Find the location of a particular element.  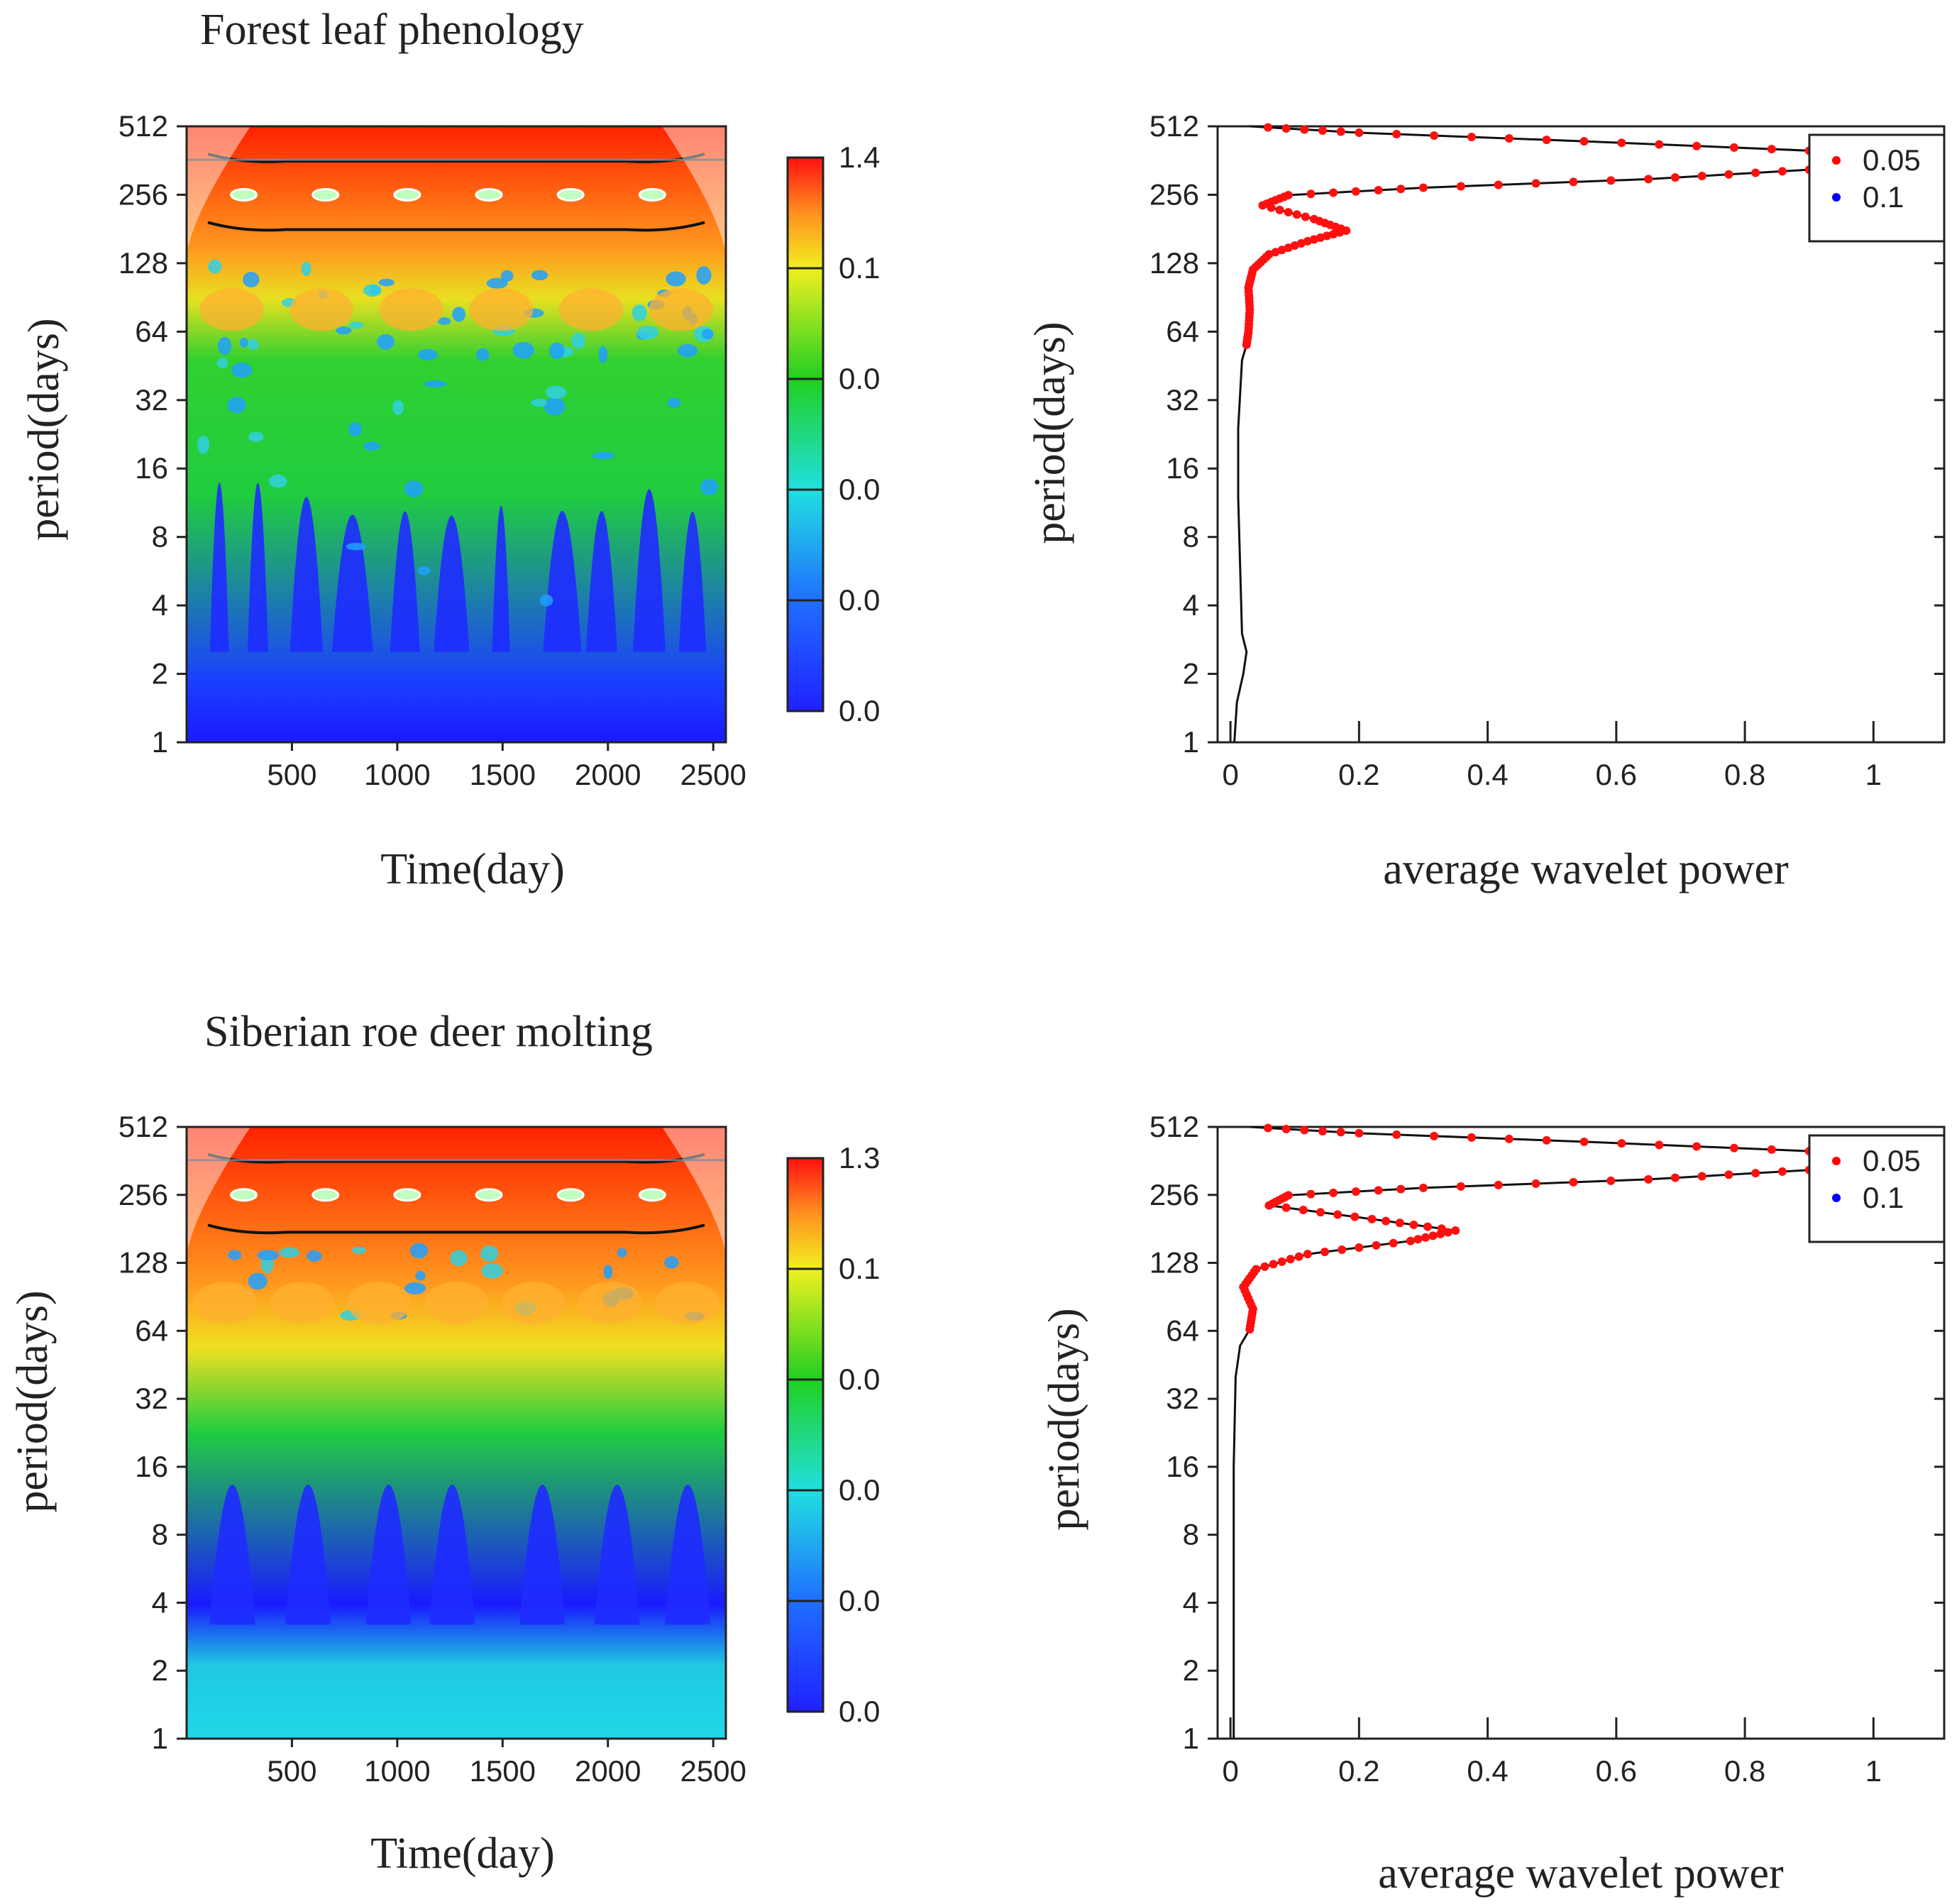

colorbar-forest: 1.4 0.1 0.0 0.0 0.0 0.0 is located at coordinates (833, 434).